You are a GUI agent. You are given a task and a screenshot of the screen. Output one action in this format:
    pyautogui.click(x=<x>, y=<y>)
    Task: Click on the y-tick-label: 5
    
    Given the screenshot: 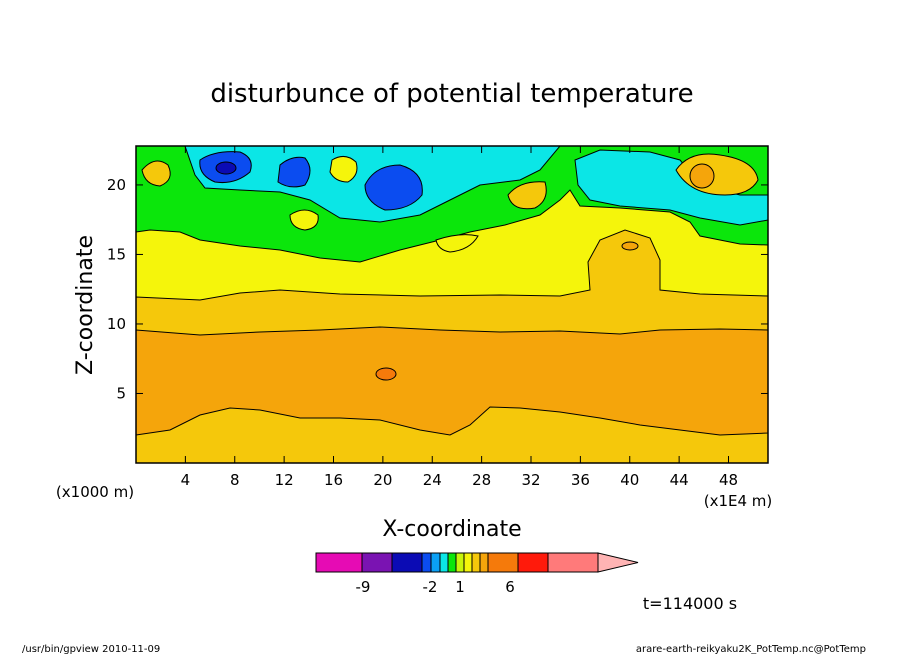 What is the action you would take?
    pyautogui.click(x=121, y=393)
    